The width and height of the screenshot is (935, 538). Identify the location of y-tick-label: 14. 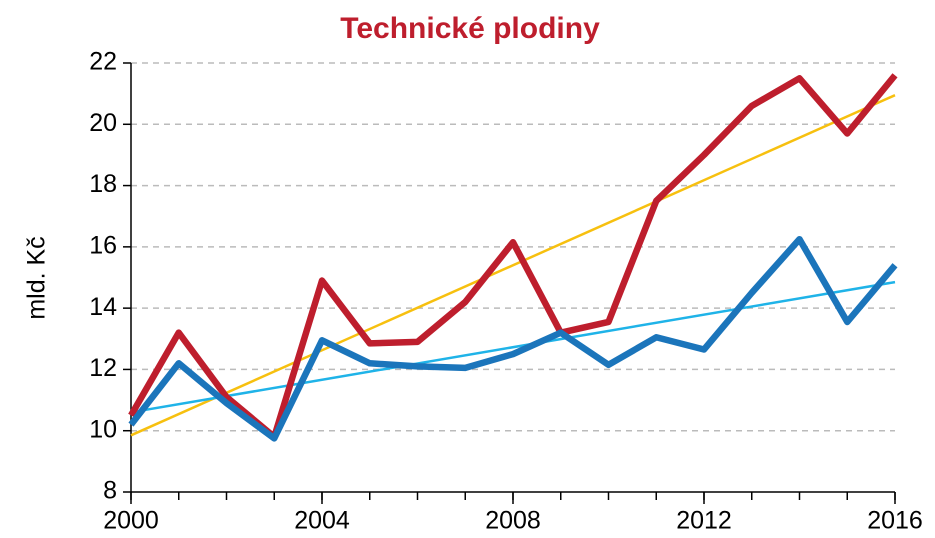
(103, 307).